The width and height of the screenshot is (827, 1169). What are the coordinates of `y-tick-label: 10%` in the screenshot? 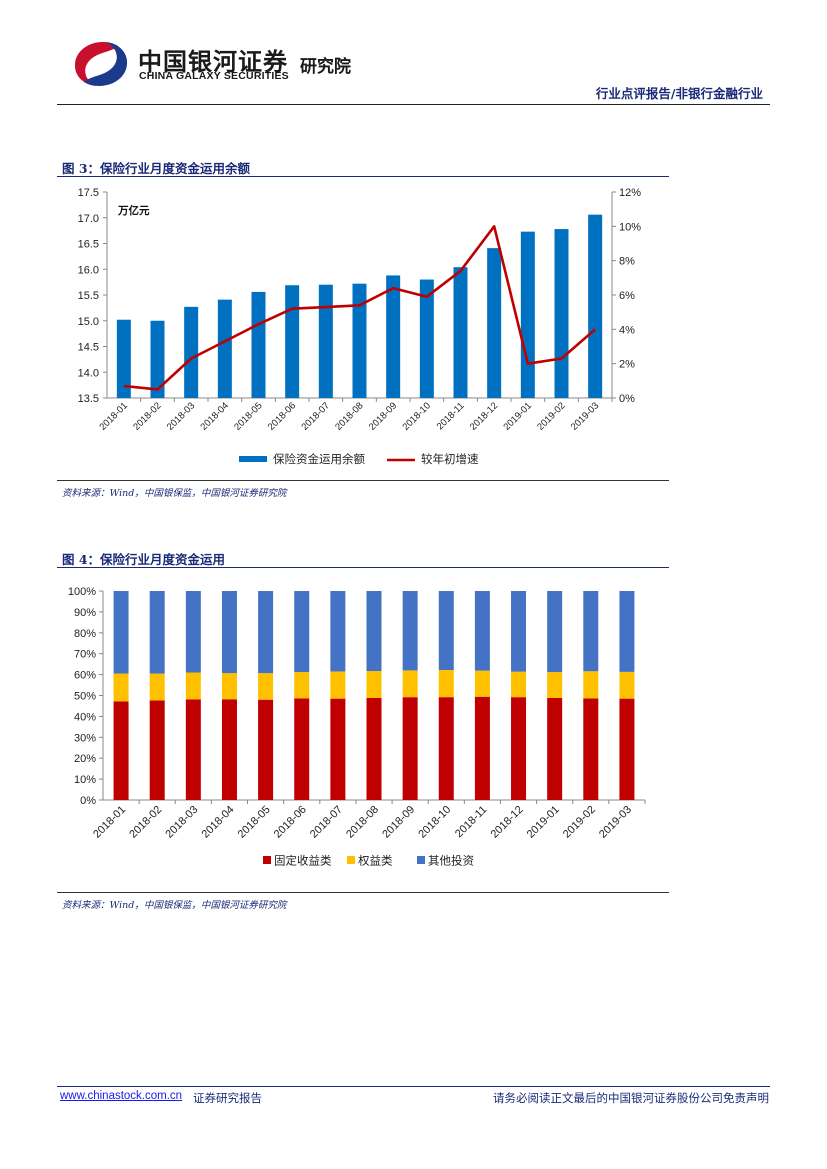 It's located at (85, 780).